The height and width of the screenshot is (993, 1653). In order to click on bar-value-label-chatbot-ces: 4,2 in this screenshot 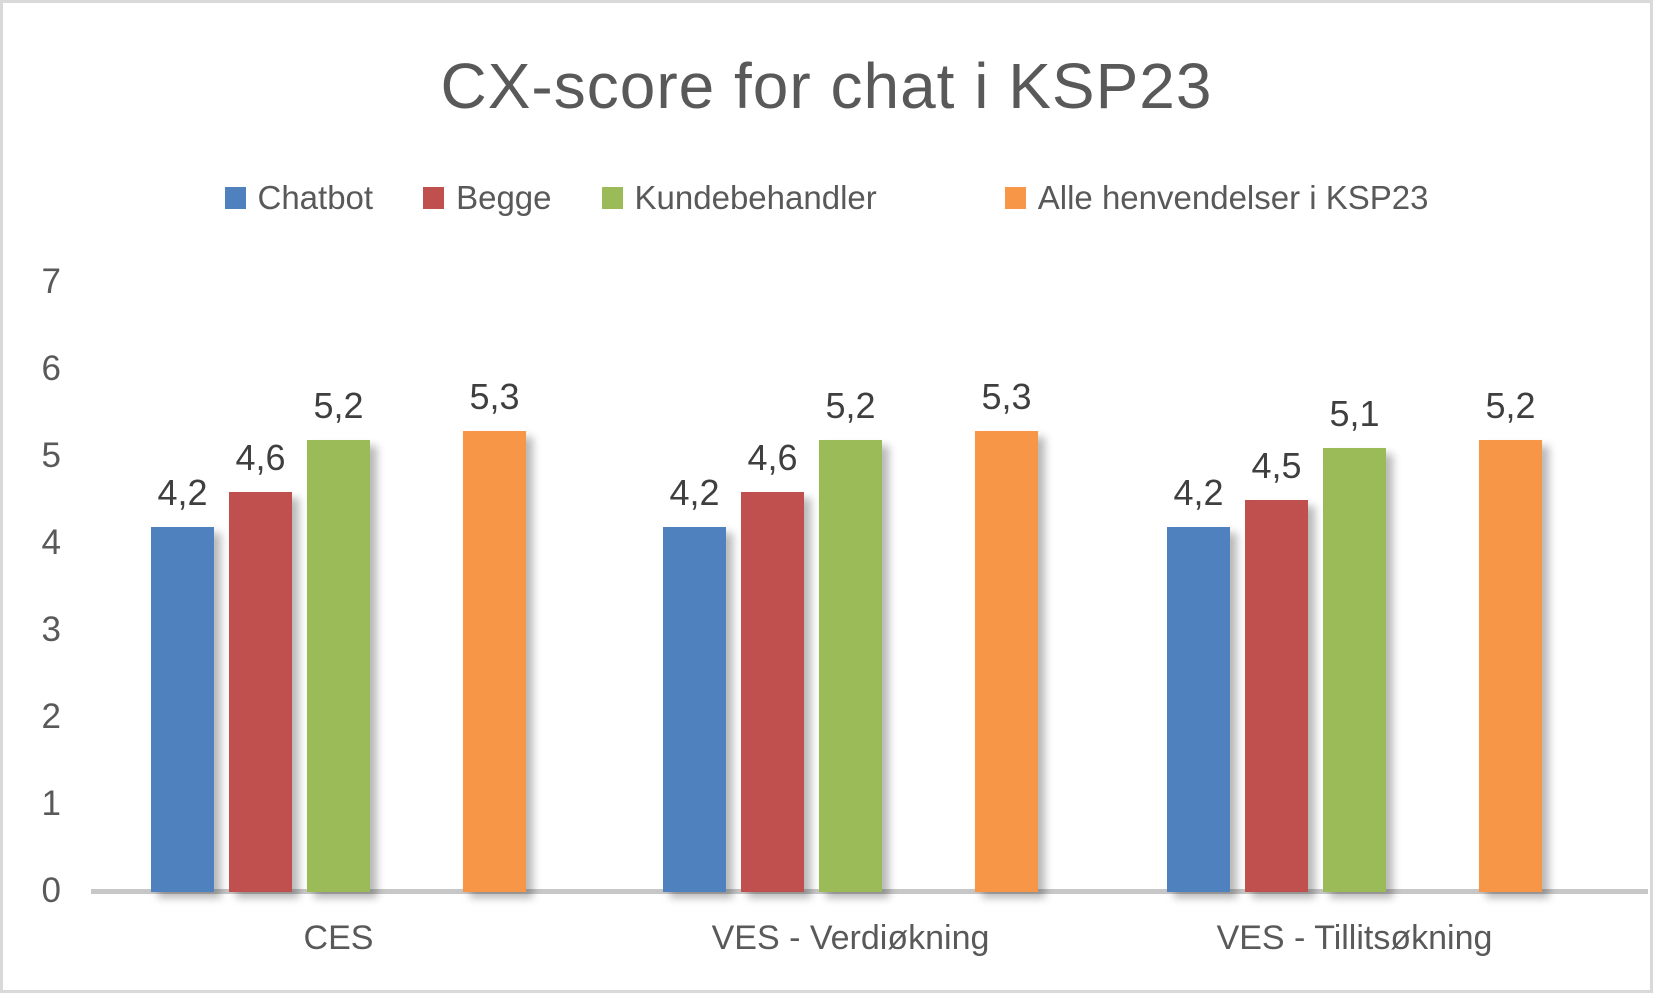, I will do `click(182, 492)`.